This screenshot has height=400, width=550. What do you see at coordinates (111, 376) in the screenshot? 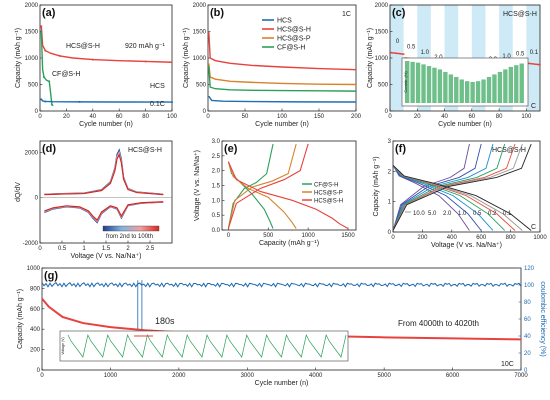
I see `x-tick-label: 1000` at bounding box center [111, 376].